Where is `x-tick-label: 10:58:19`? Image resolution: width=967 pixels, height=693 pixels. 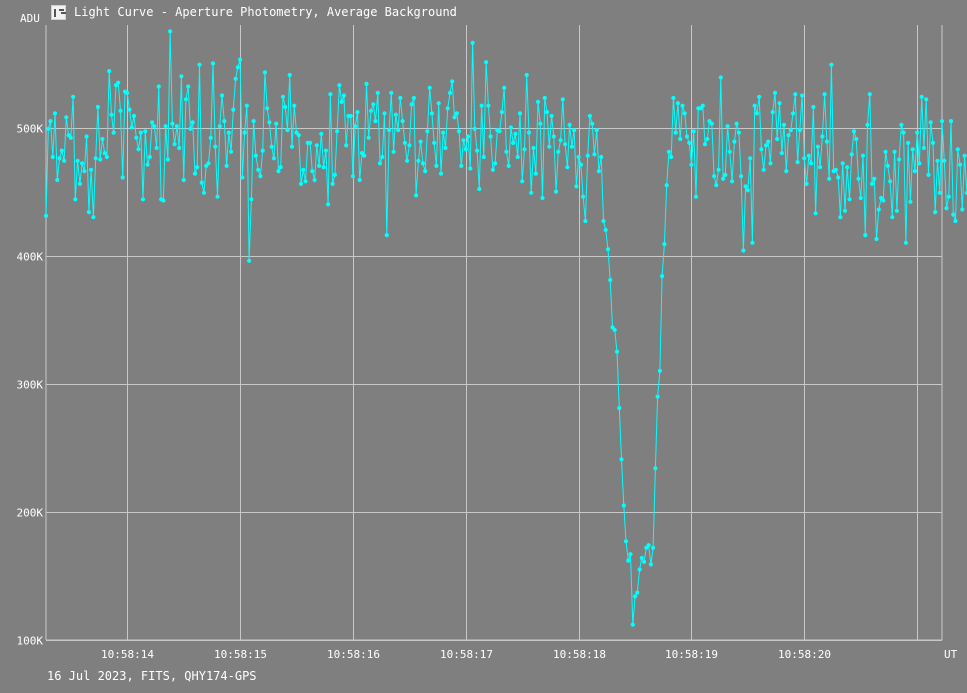 x-tick-label: 10:58:19 is located at coordinates (691, 654).